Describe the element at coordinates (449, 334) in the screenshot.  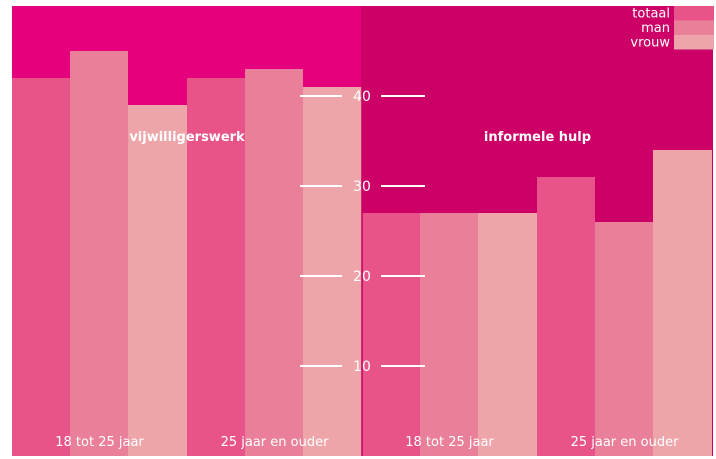
I see `bar-informele-hulp-1-man` at that location.